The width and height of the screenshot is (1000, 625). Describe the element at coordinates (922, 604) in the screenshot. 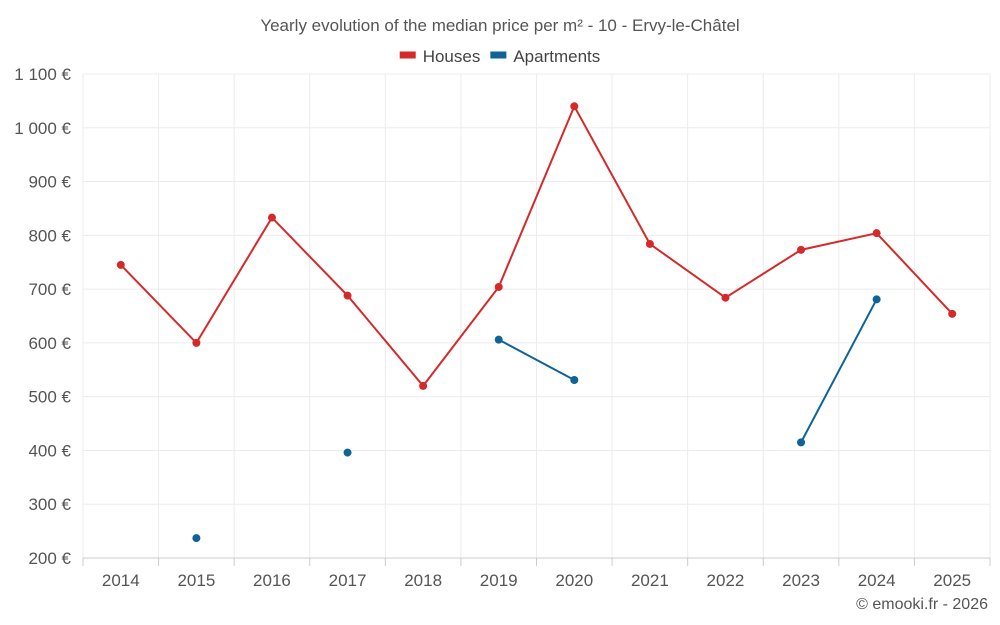

I see `credit-text: © emooki.fr - 2026` at that location.